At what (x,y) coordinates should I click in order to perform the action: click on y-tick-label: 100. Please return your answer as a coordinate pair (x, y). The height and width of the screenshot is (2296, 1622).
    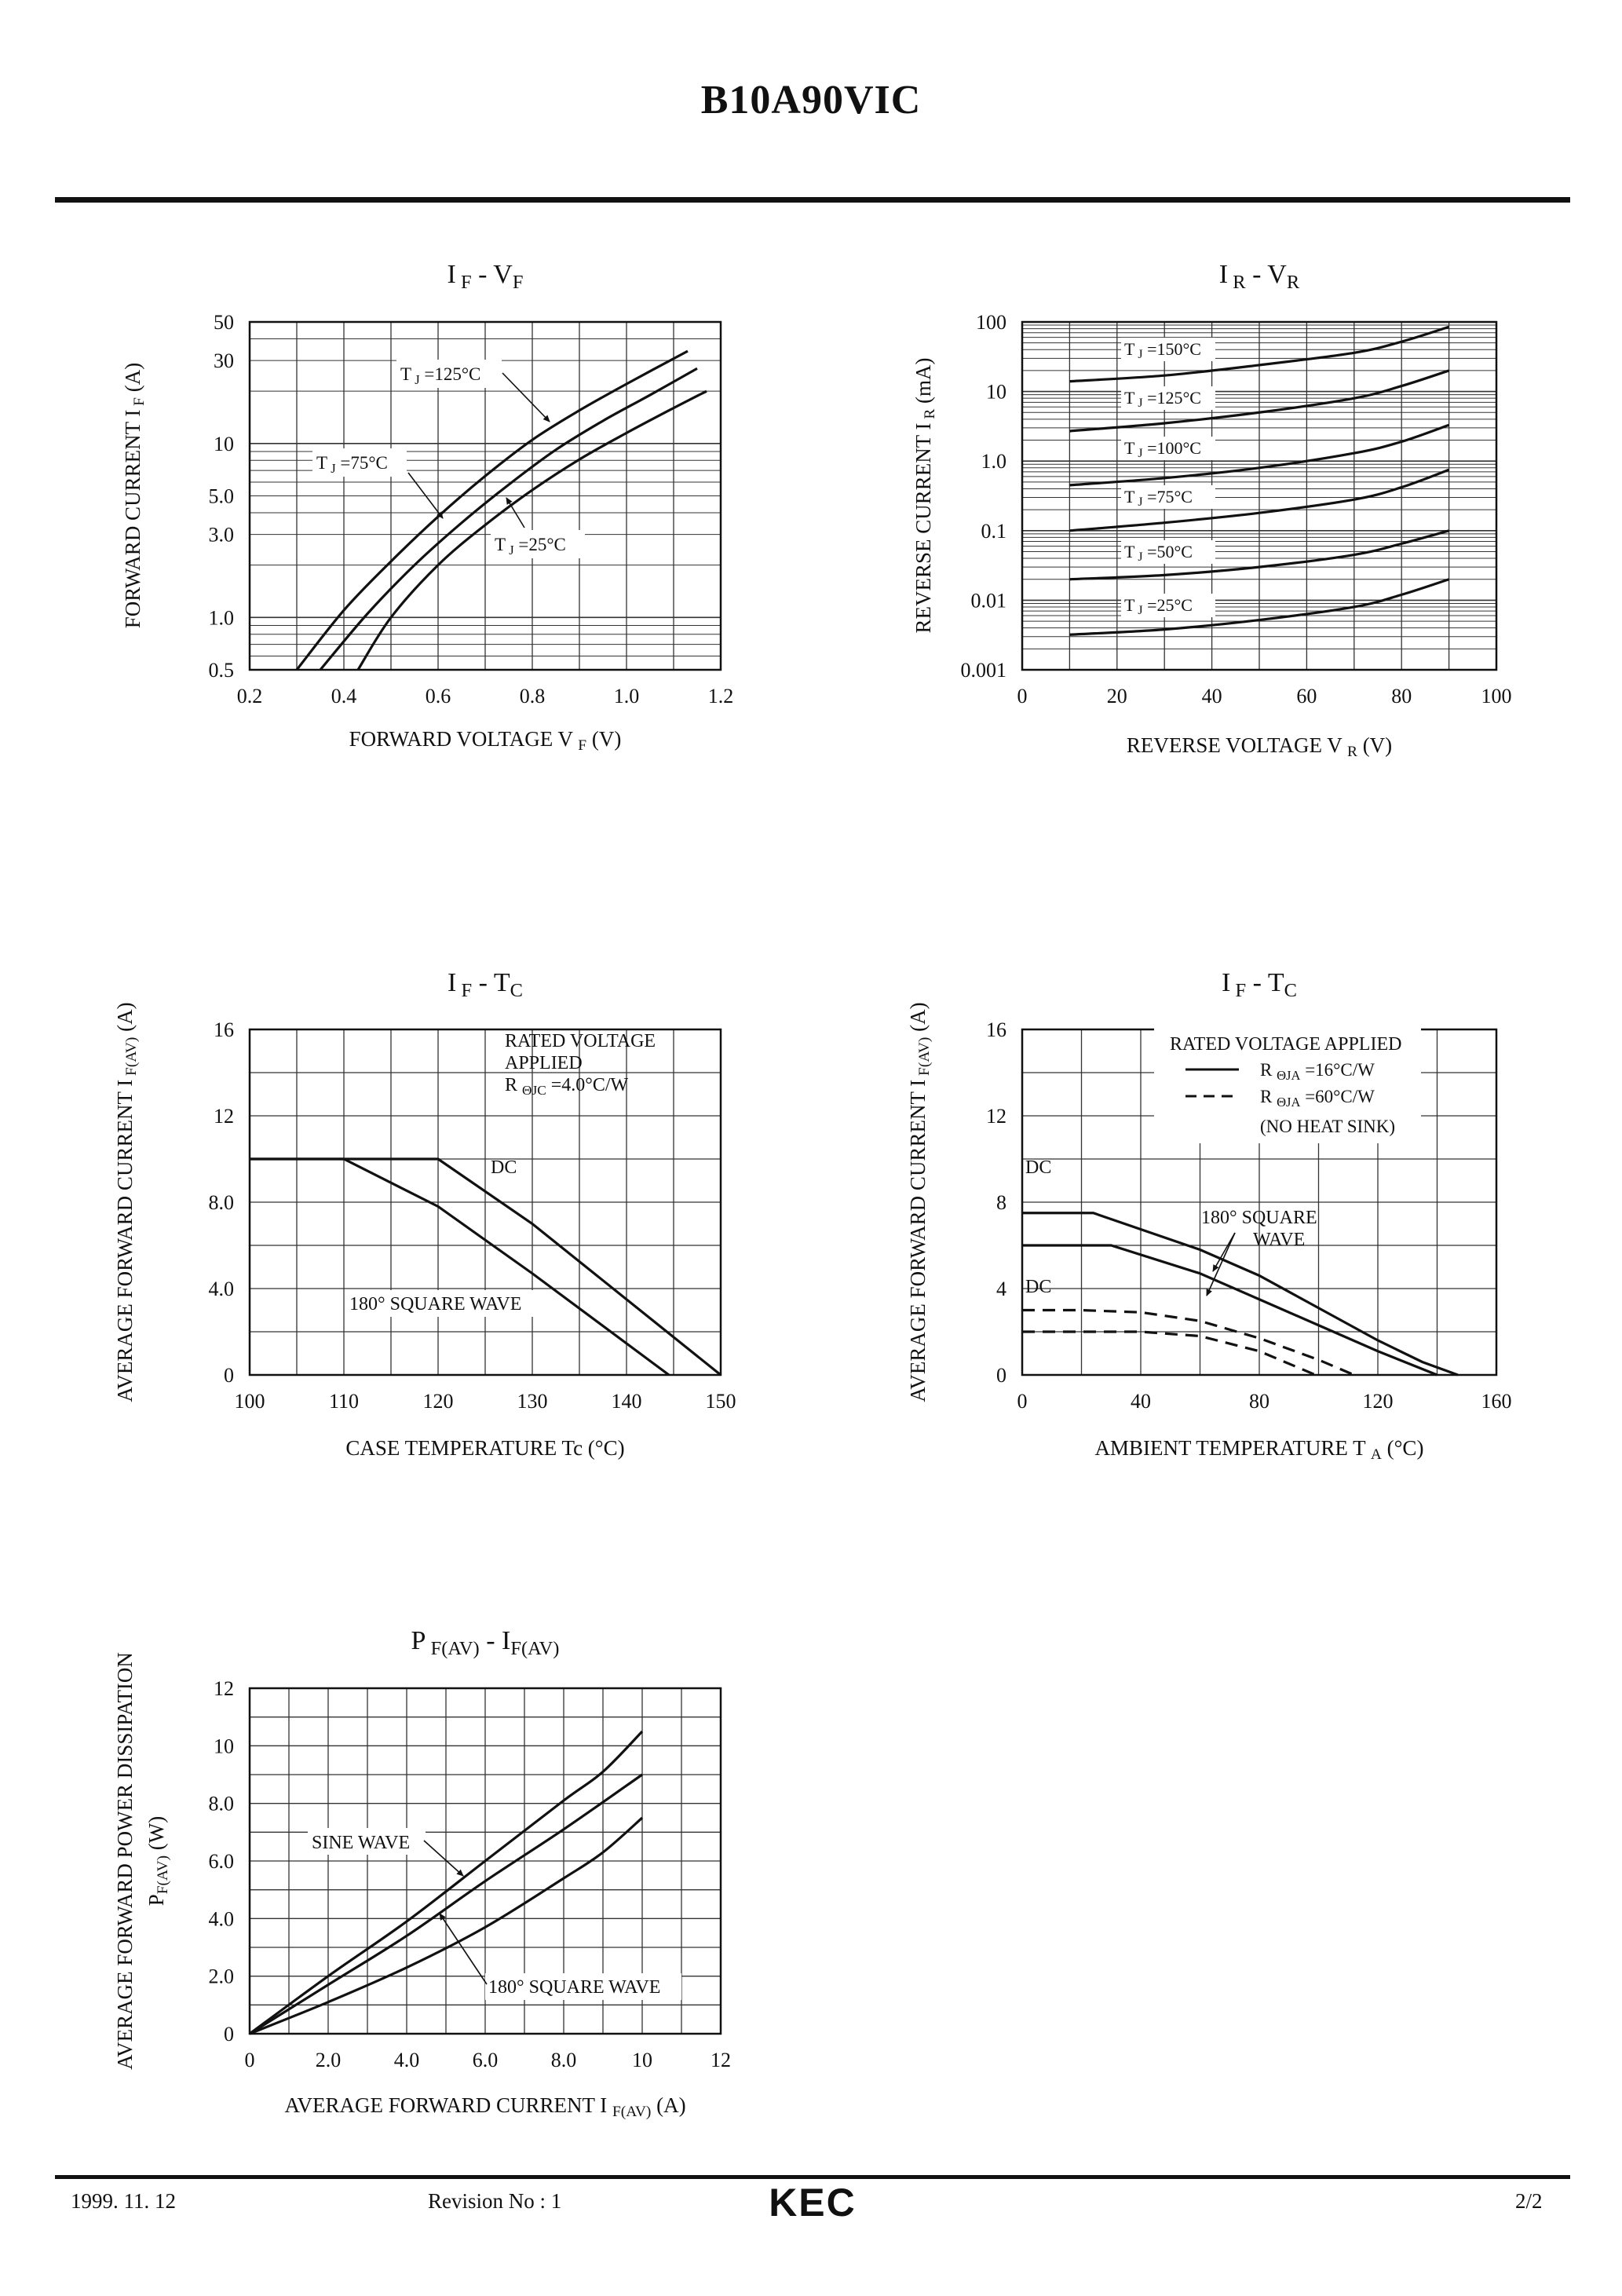
    Looking at the image, I should click on (991, 322).